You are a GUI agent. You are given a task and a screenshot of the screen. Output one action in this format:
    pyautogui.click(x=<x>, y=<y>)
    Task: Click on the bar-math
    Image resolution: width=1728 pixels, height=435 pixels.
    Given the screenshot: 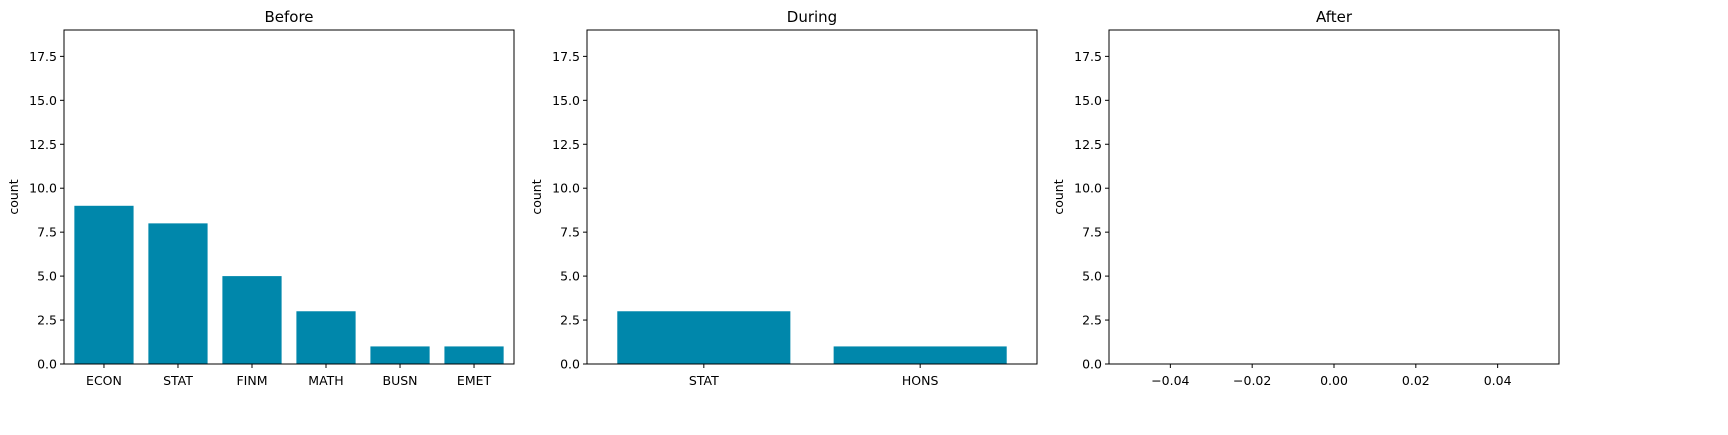 What is the action you would take?
    pyautogui.click(x=326, y=337)
    